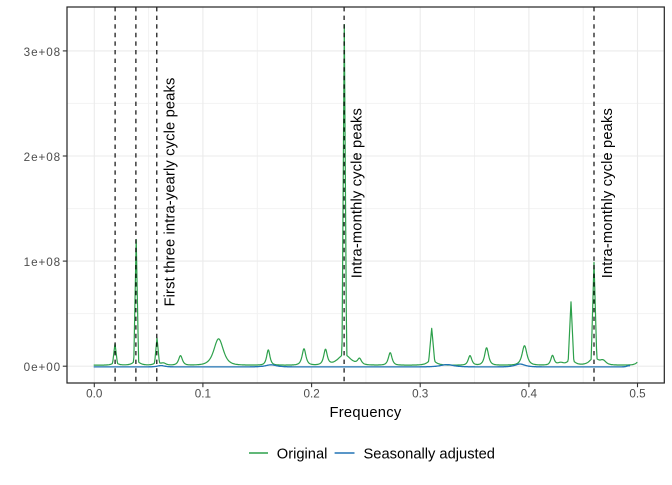 The image size is (672, 485). I want to click on svg-text: 0.2, so click(311, 394).